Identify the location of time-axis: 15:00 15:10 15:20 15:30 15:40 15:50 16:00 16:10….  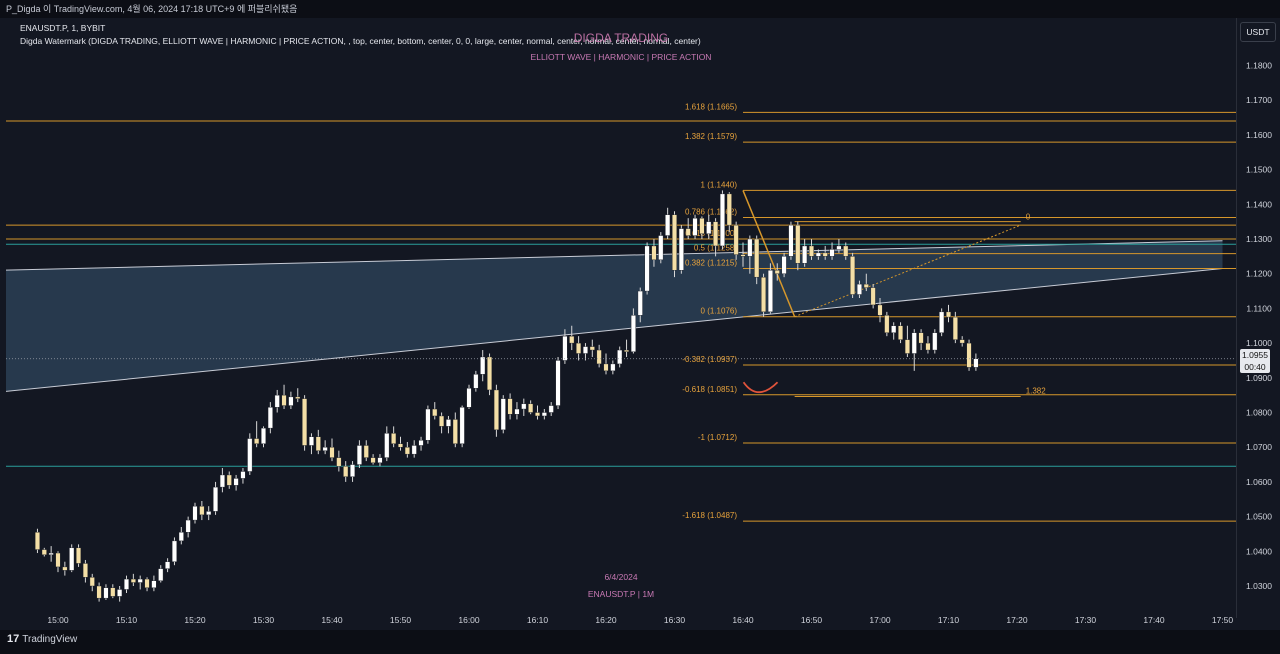
(621, 620).